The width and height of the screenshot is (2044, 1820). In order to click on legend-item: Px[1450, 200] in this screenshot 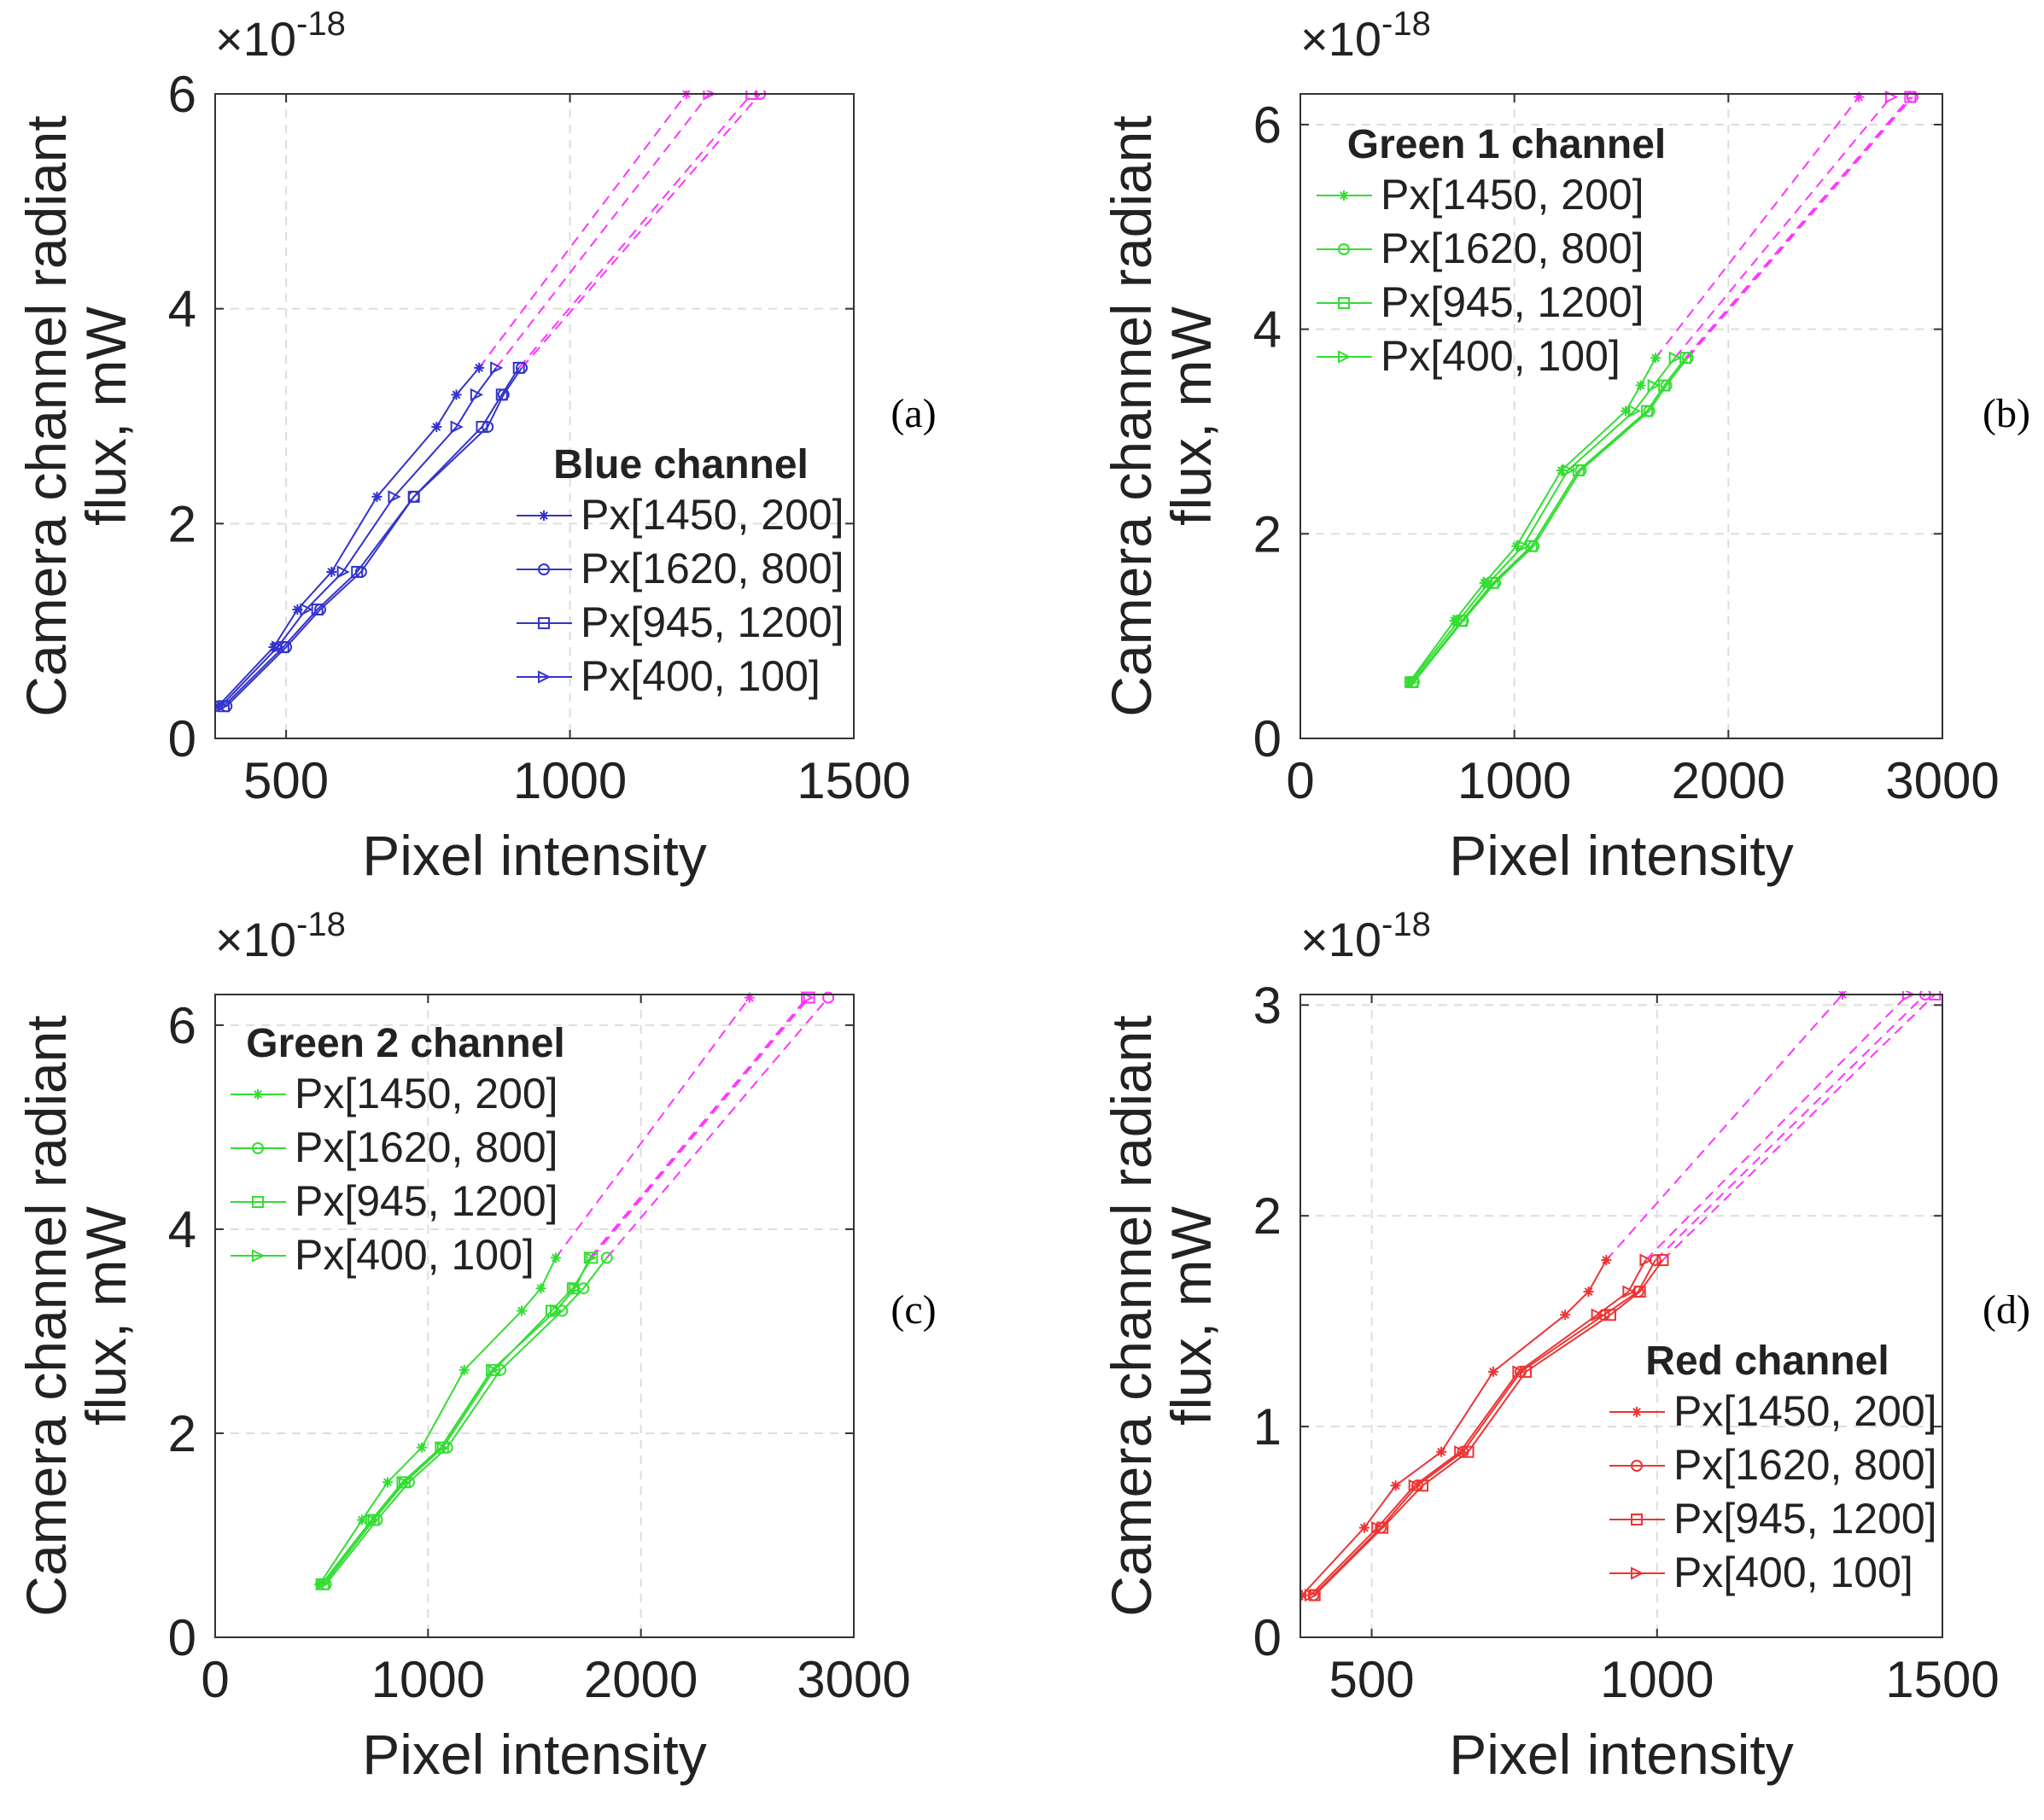, I will do `click(394, 1094)`.